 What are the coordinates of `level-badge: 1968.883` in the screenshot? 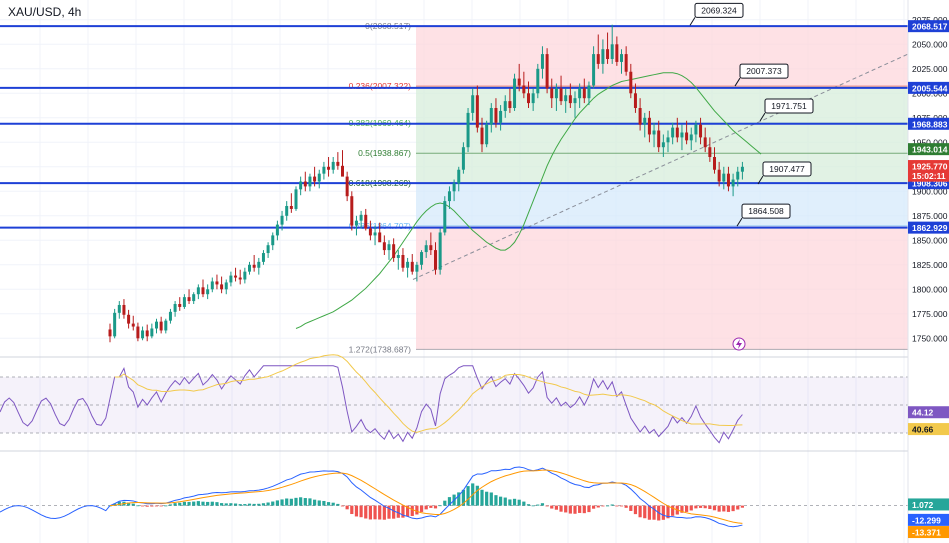 It's located at (930, 124).